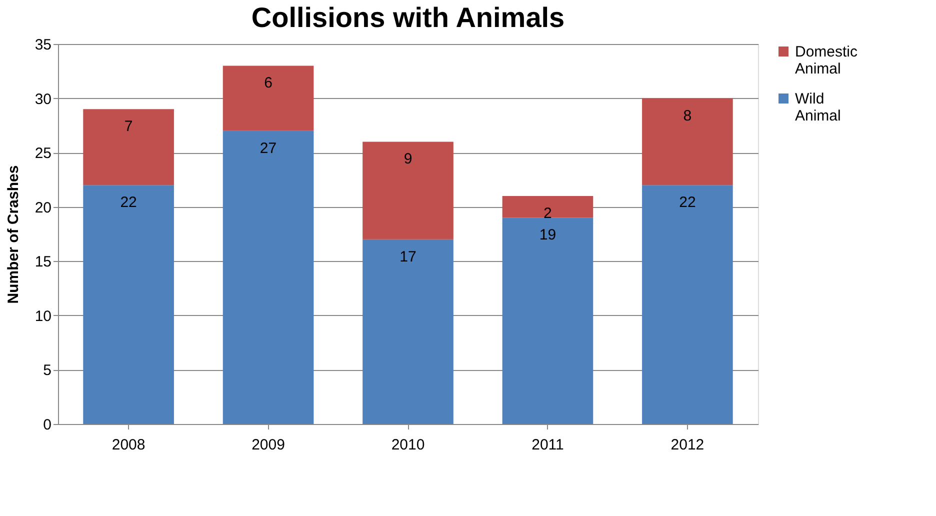 The height and width of the screenshot is (516, 936). I want to click on y-tick-label: 15, so click(43, 262).